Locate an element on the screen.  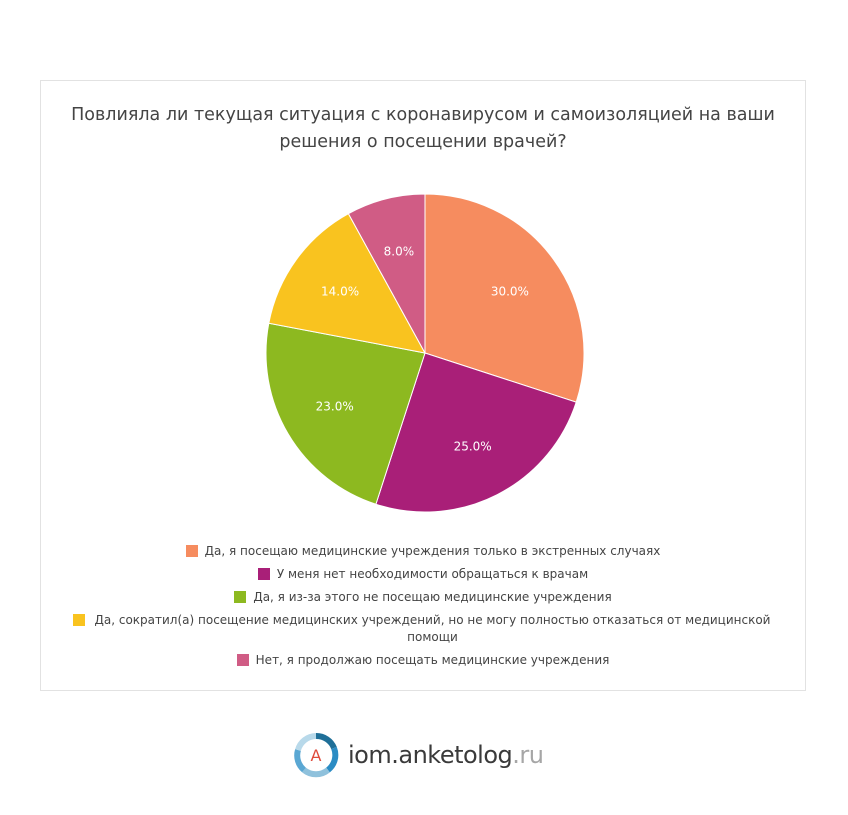
slice-value-label: 23.0% is located at coordinates (335, 406).